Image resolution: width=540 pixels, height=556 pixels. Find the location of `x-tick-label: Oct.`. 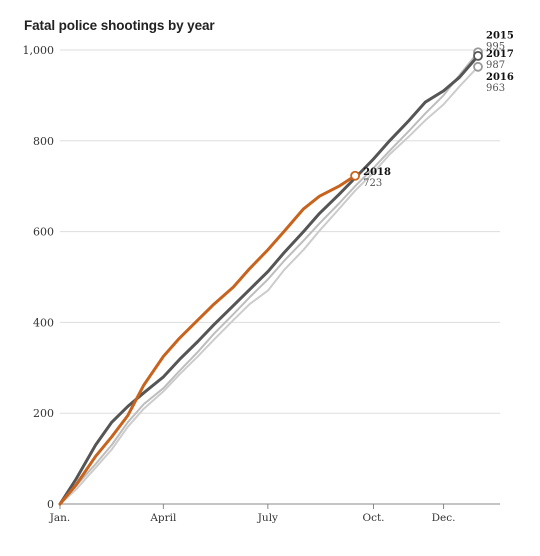

x-tick-label: Oct. is located at coordinates (373, 518).